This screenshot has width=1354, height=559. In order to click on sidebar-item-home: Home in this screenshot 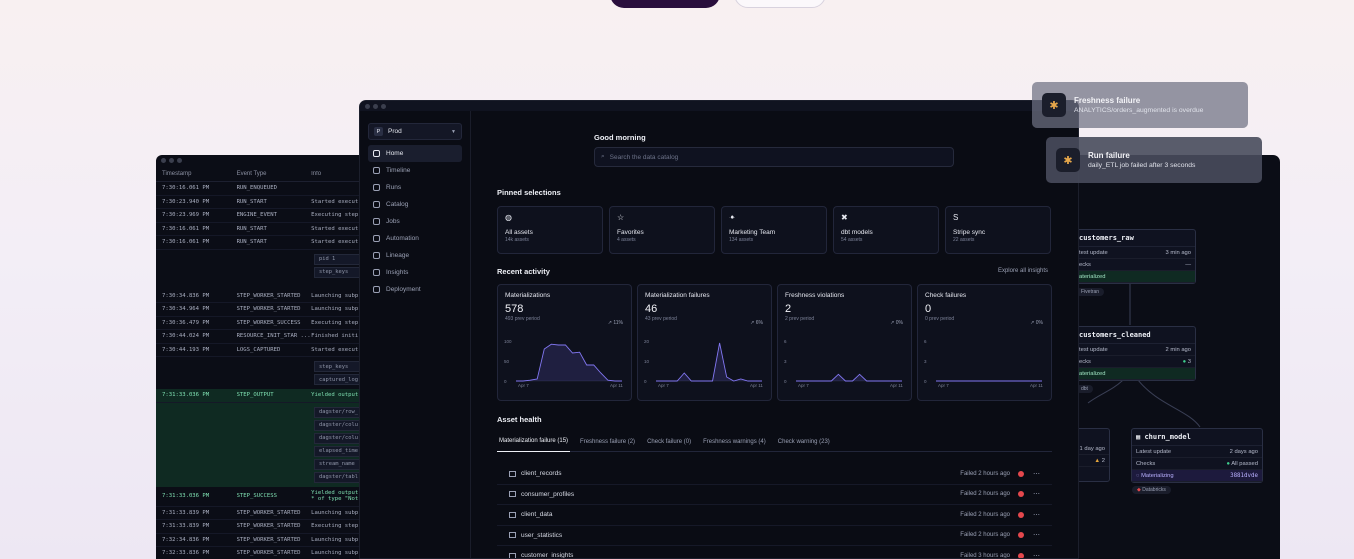, I will do `click(415, 153)`.